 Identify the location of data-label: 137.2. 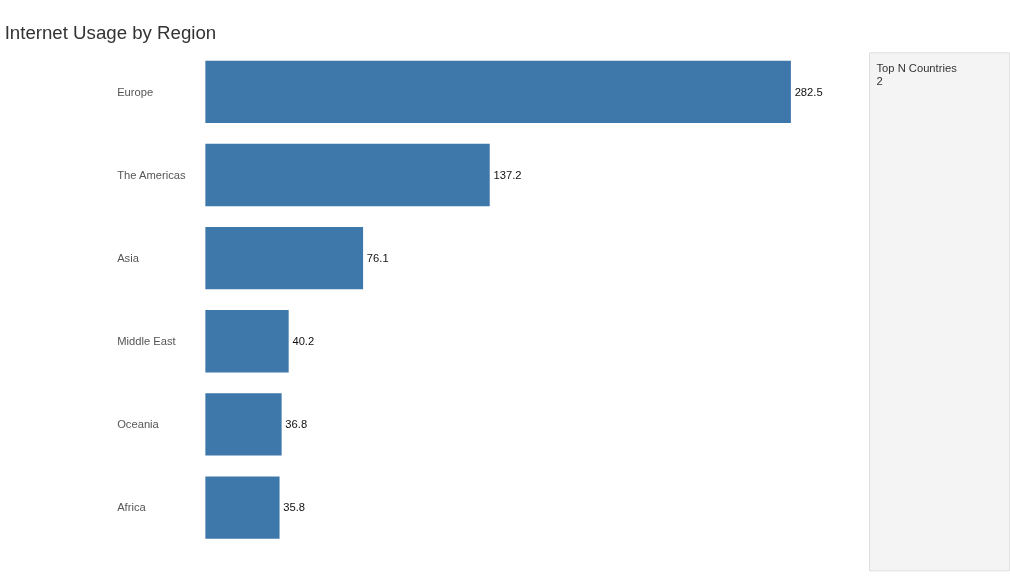
(507, 174).